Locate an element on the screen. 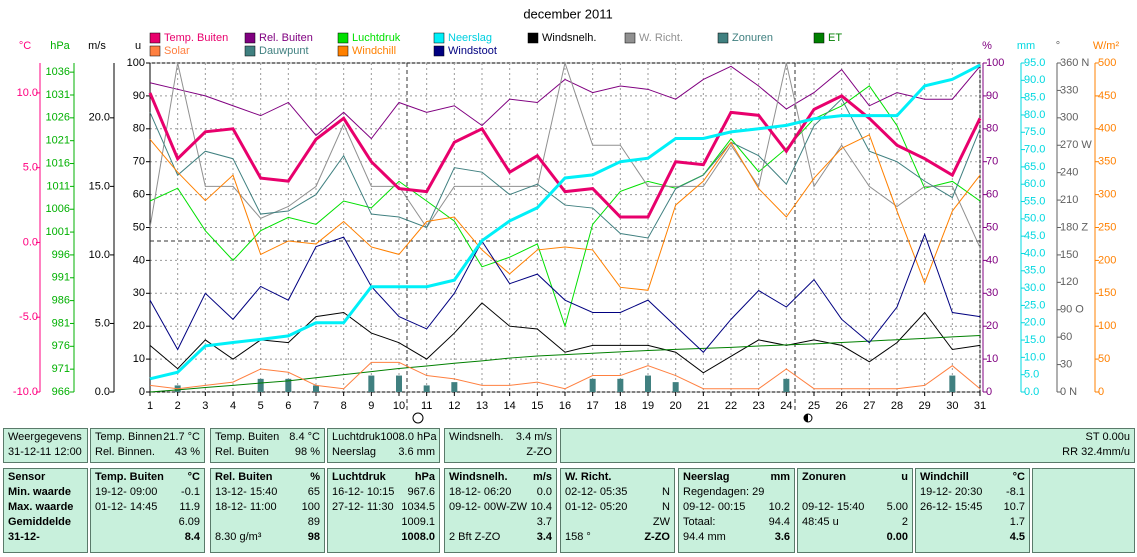 This screenshot has height=557, width=1137. cell-line: 18-12- 06:20 0.0 is located at coordinates (500, 492).